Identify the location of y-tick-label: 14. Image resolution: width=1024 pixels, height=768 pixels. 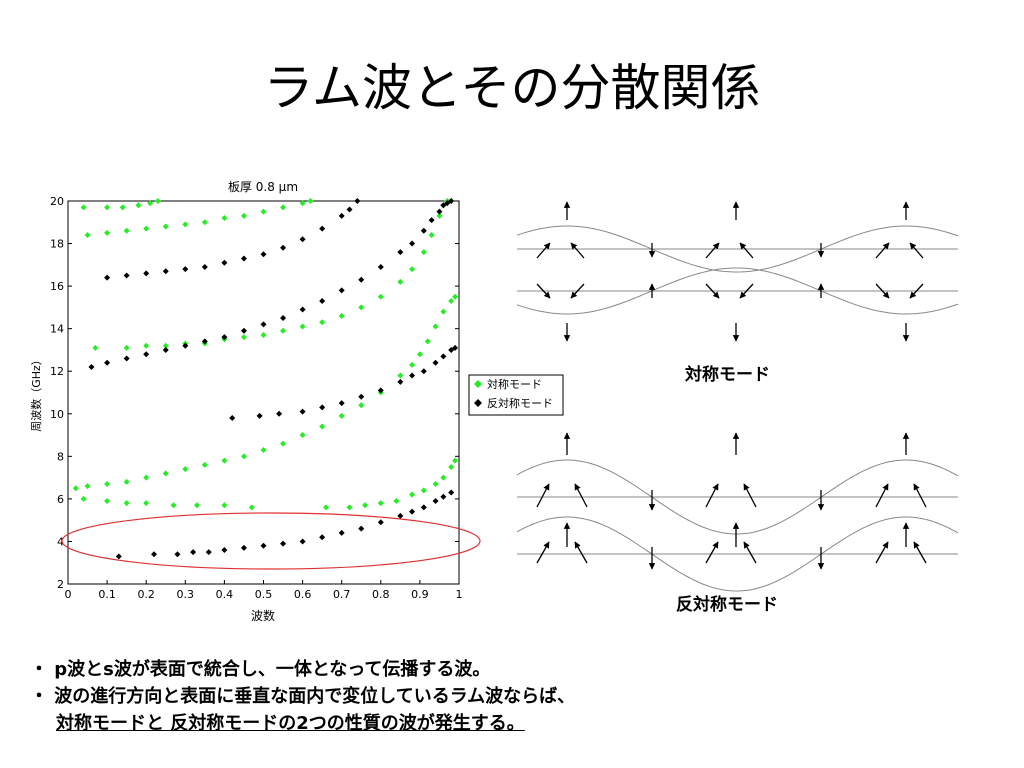
(57, 329).